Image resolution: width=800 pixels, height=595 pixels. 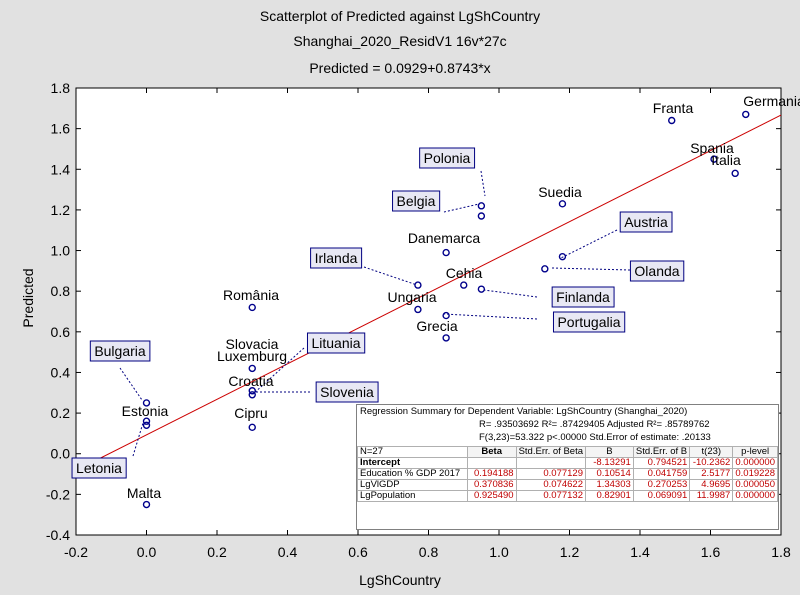 I want to click on point-label-box-irlanda, so click(x=336, y=258).